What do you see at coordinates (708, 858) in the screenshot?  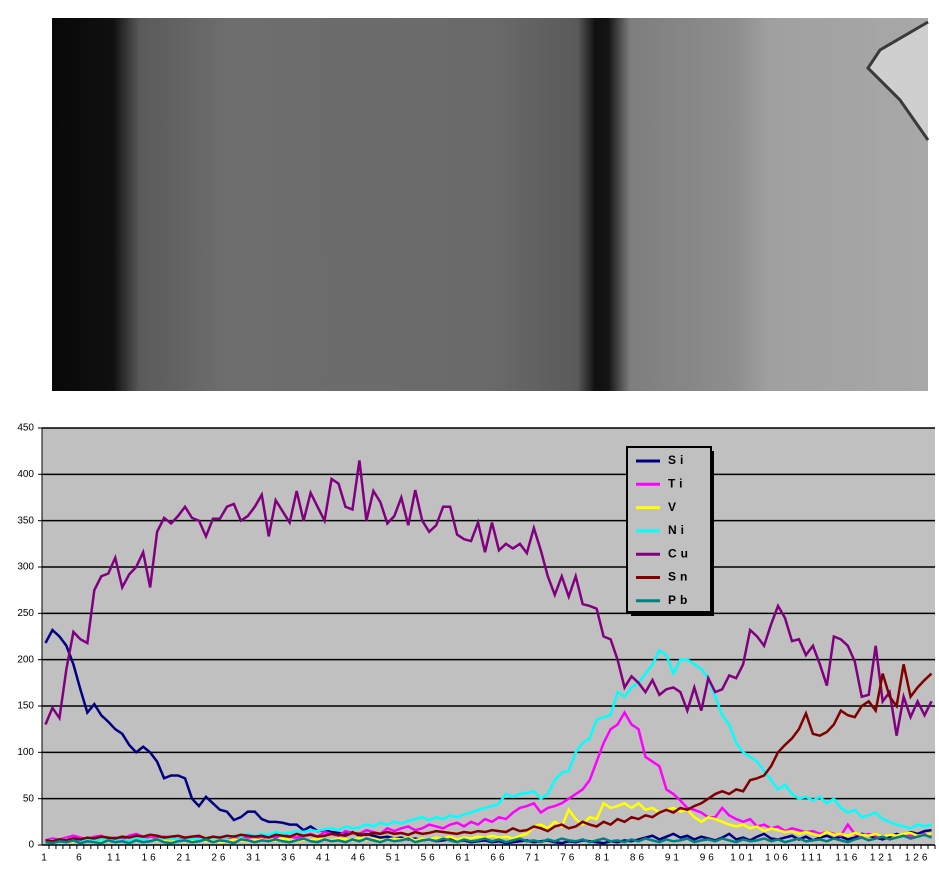 I see `x-tick-label: 96` at bounding box center [708, 858].